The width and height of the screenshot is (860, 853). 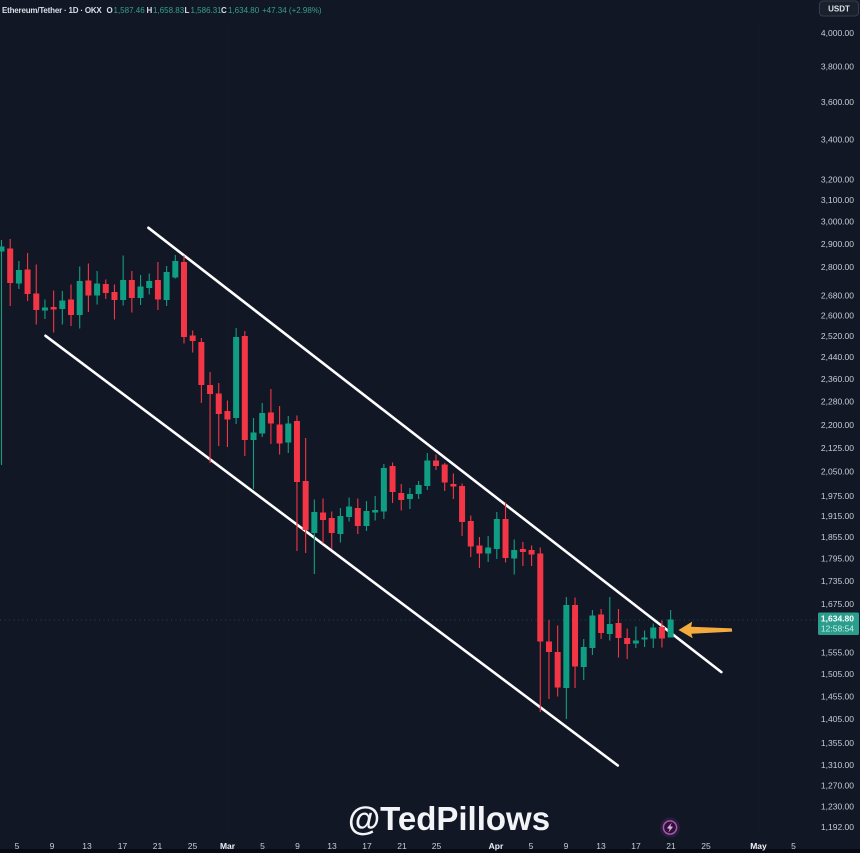 I want to click on svg-text: 1,735.00, so click(x=837, y=581).